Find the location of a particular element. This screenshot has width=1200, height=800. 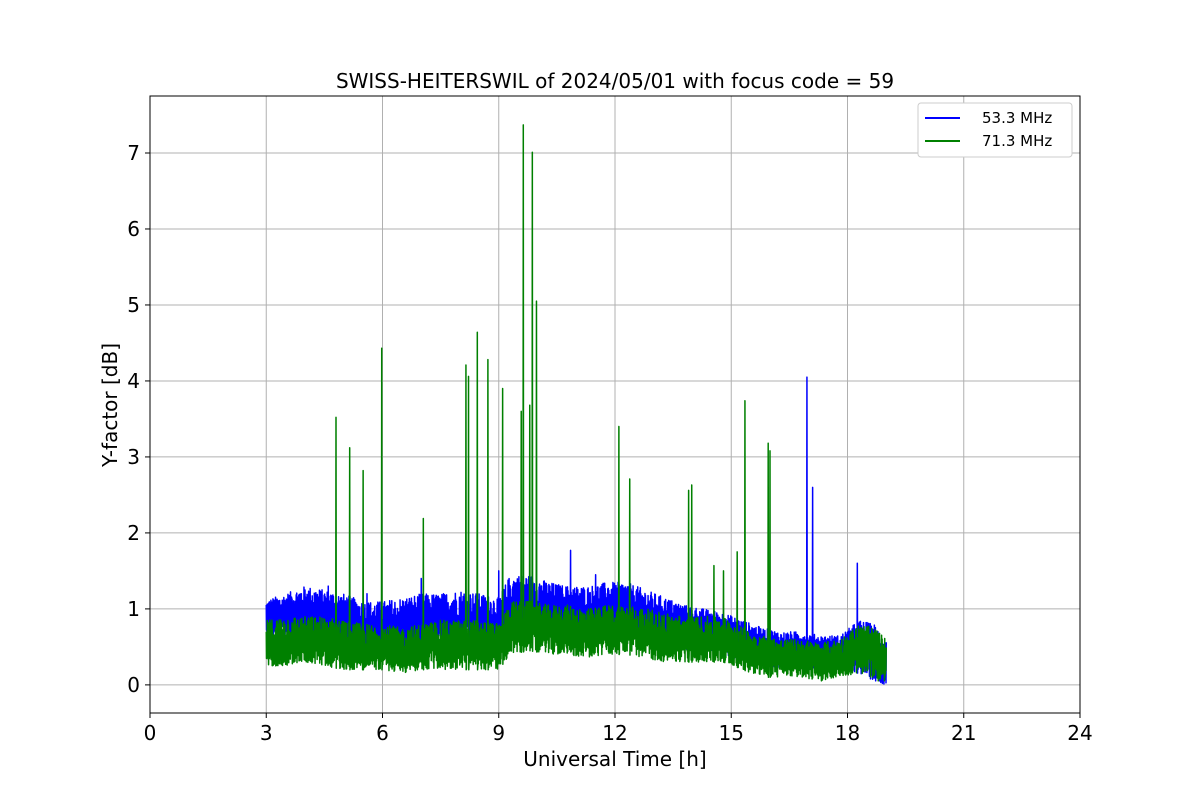

x-axis-label: Universal Time [h] is located at coordinates (614, 759).